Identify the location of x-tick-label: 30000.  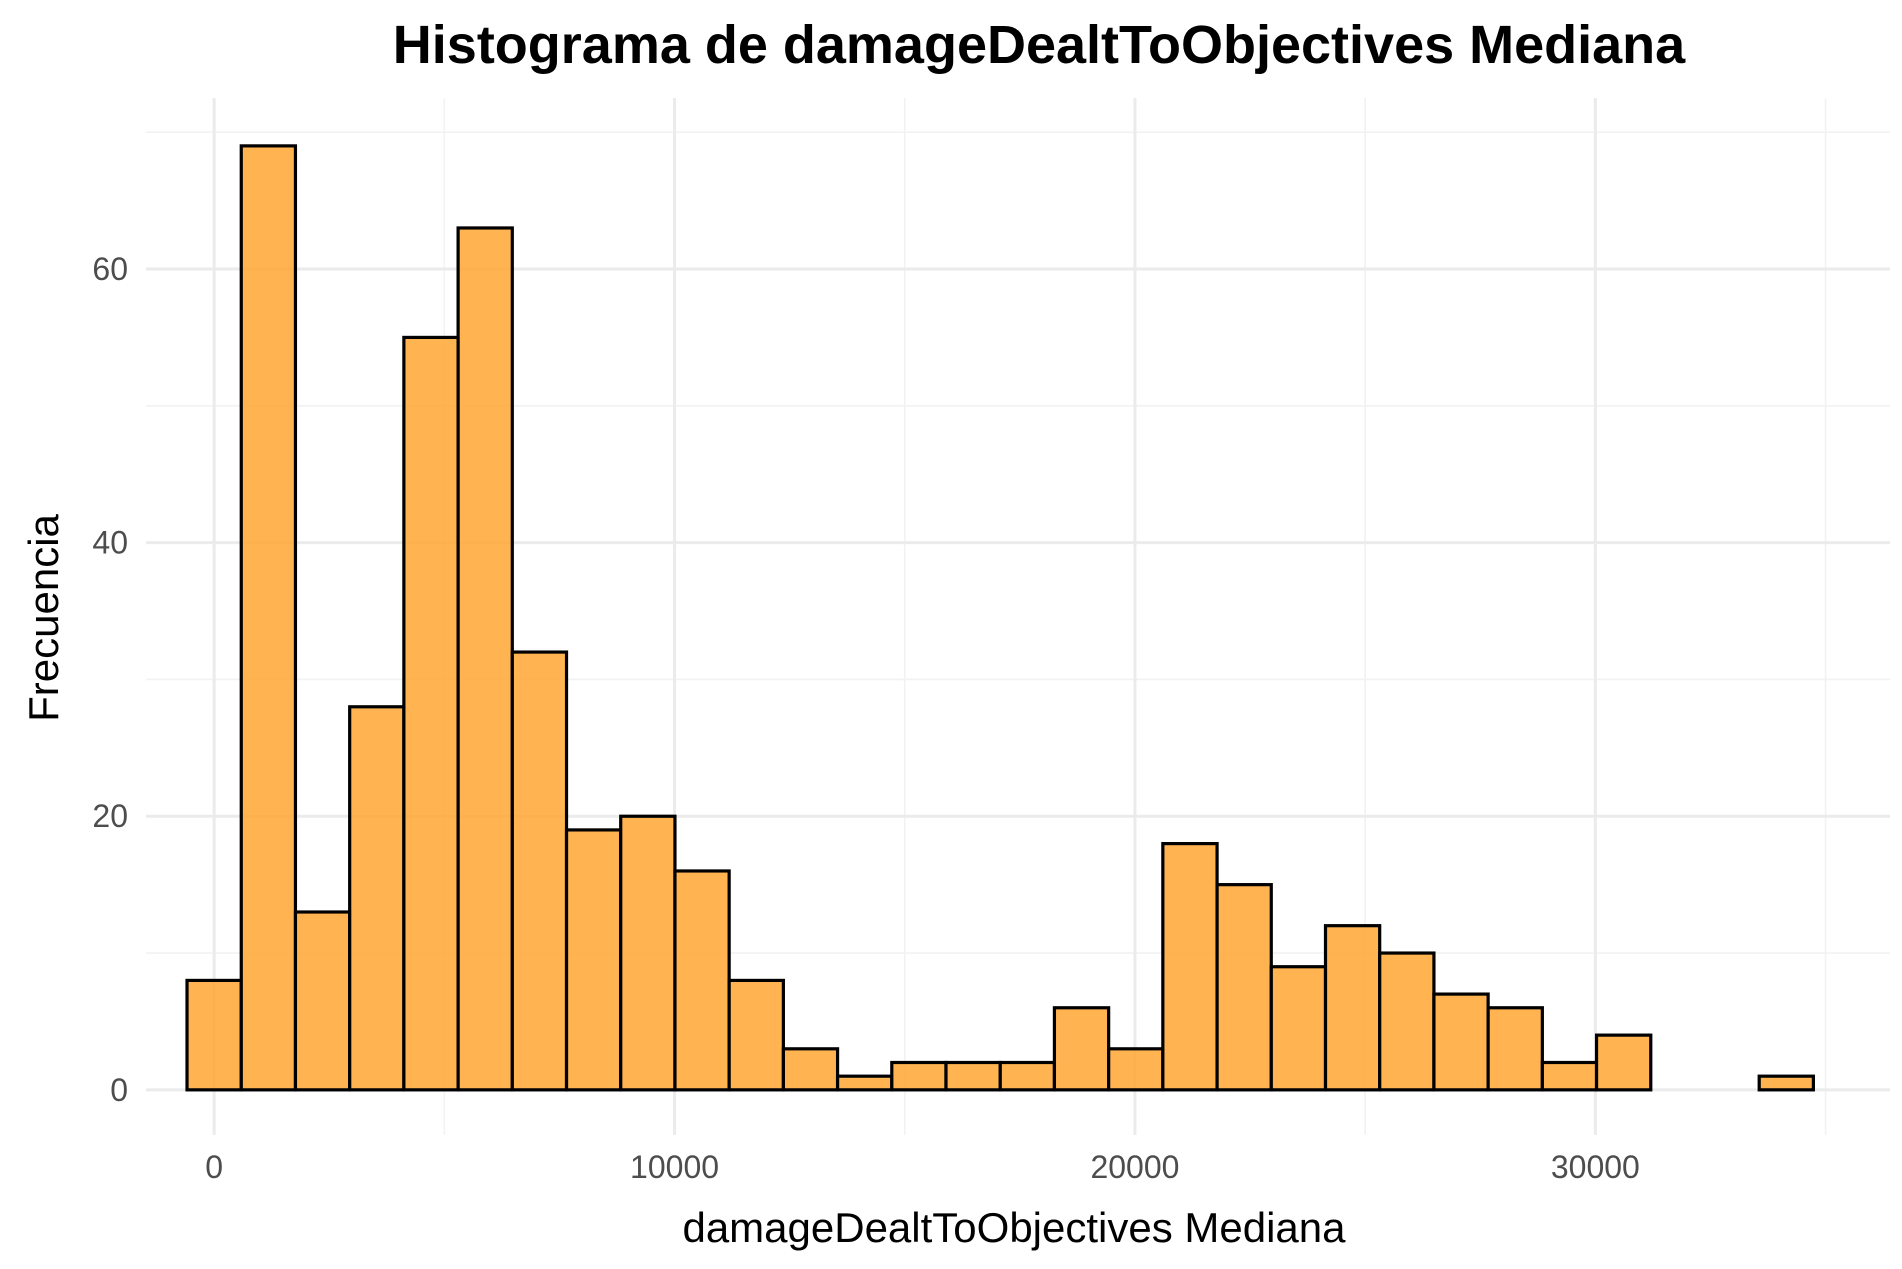
(1595, 1167).